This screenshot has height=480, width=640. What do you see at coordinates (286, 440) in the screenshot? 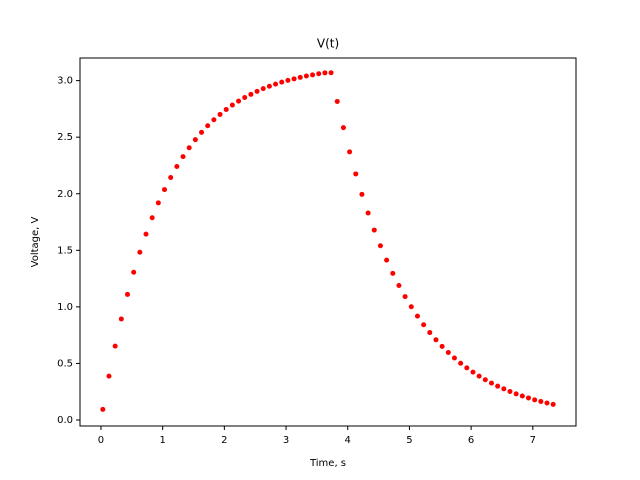
I see `x-tick-label: 3` at bounding box center [286, 440].